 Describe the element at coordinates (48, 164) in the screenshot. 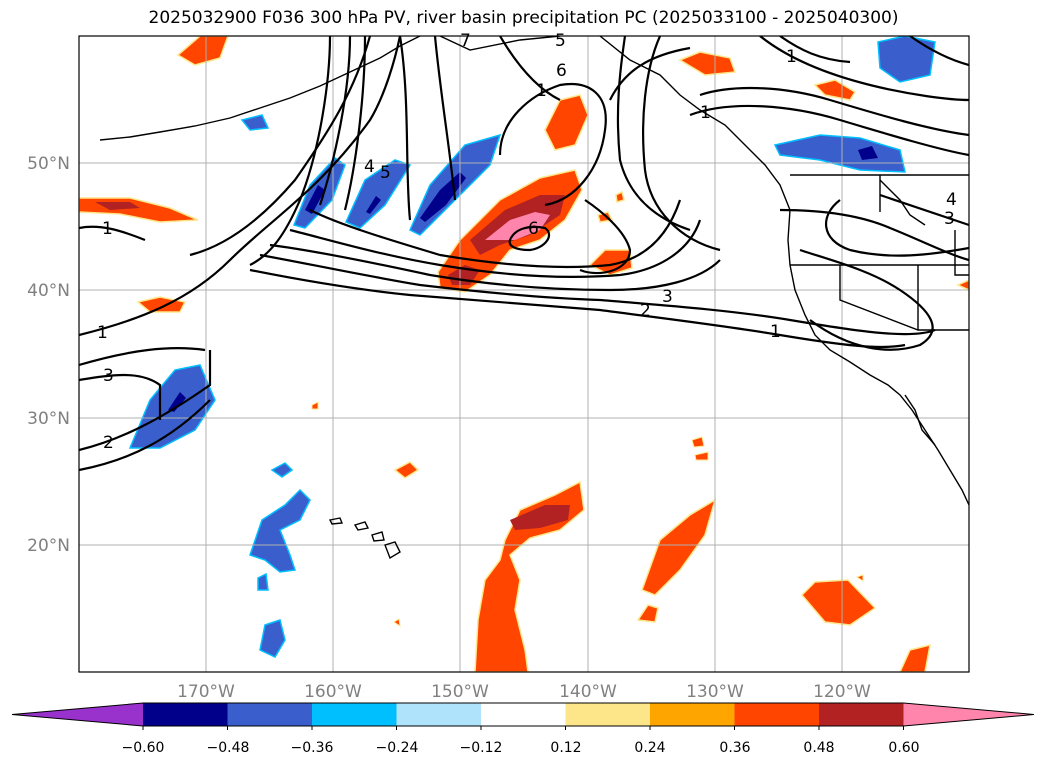

I see `lat-label: 50°N` at that location.